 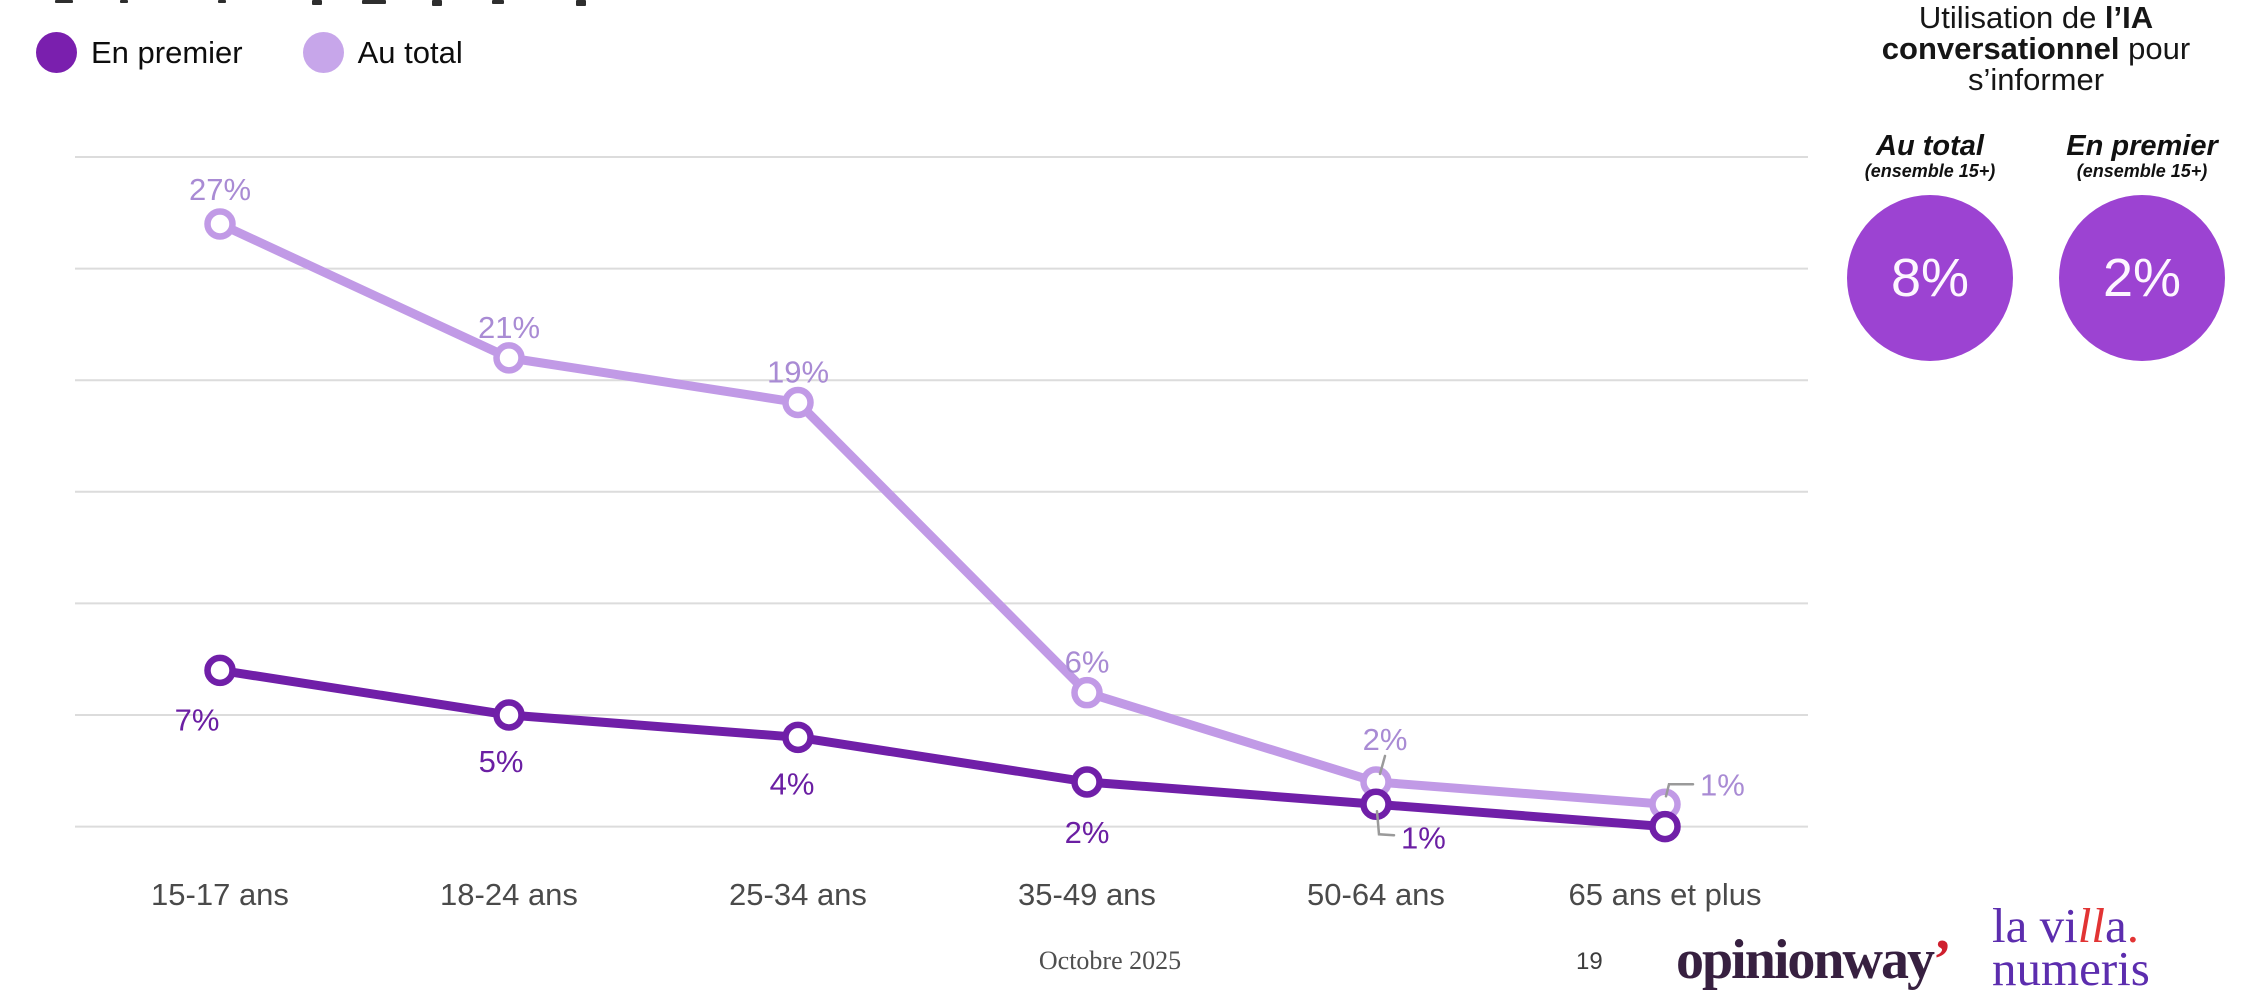 What do you see at coordinates (1805, 960) in the screenshot?
I see `opinionway-wordmark: opinionway` at bounding box center [1805, 960].